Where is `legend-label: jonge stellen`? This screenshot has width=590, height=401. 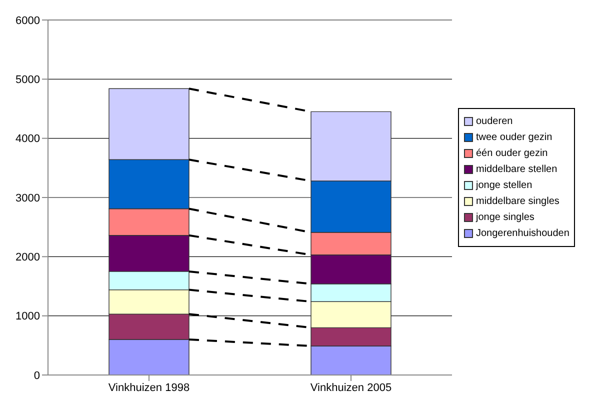
legend-label: jonge stellen is located at coordinates (504, 185).